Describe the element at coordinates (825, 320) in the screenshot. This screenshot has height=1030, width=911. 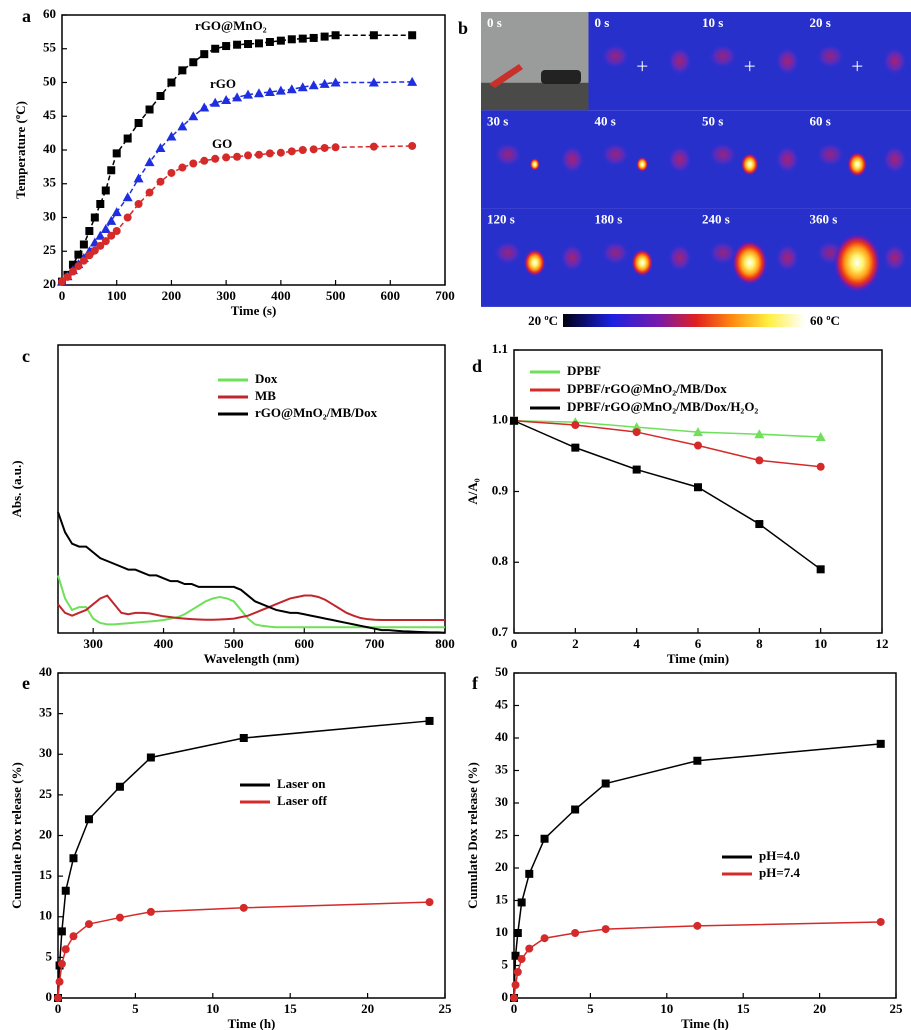
I see `colorbar-high: 60 ºC` at that location.